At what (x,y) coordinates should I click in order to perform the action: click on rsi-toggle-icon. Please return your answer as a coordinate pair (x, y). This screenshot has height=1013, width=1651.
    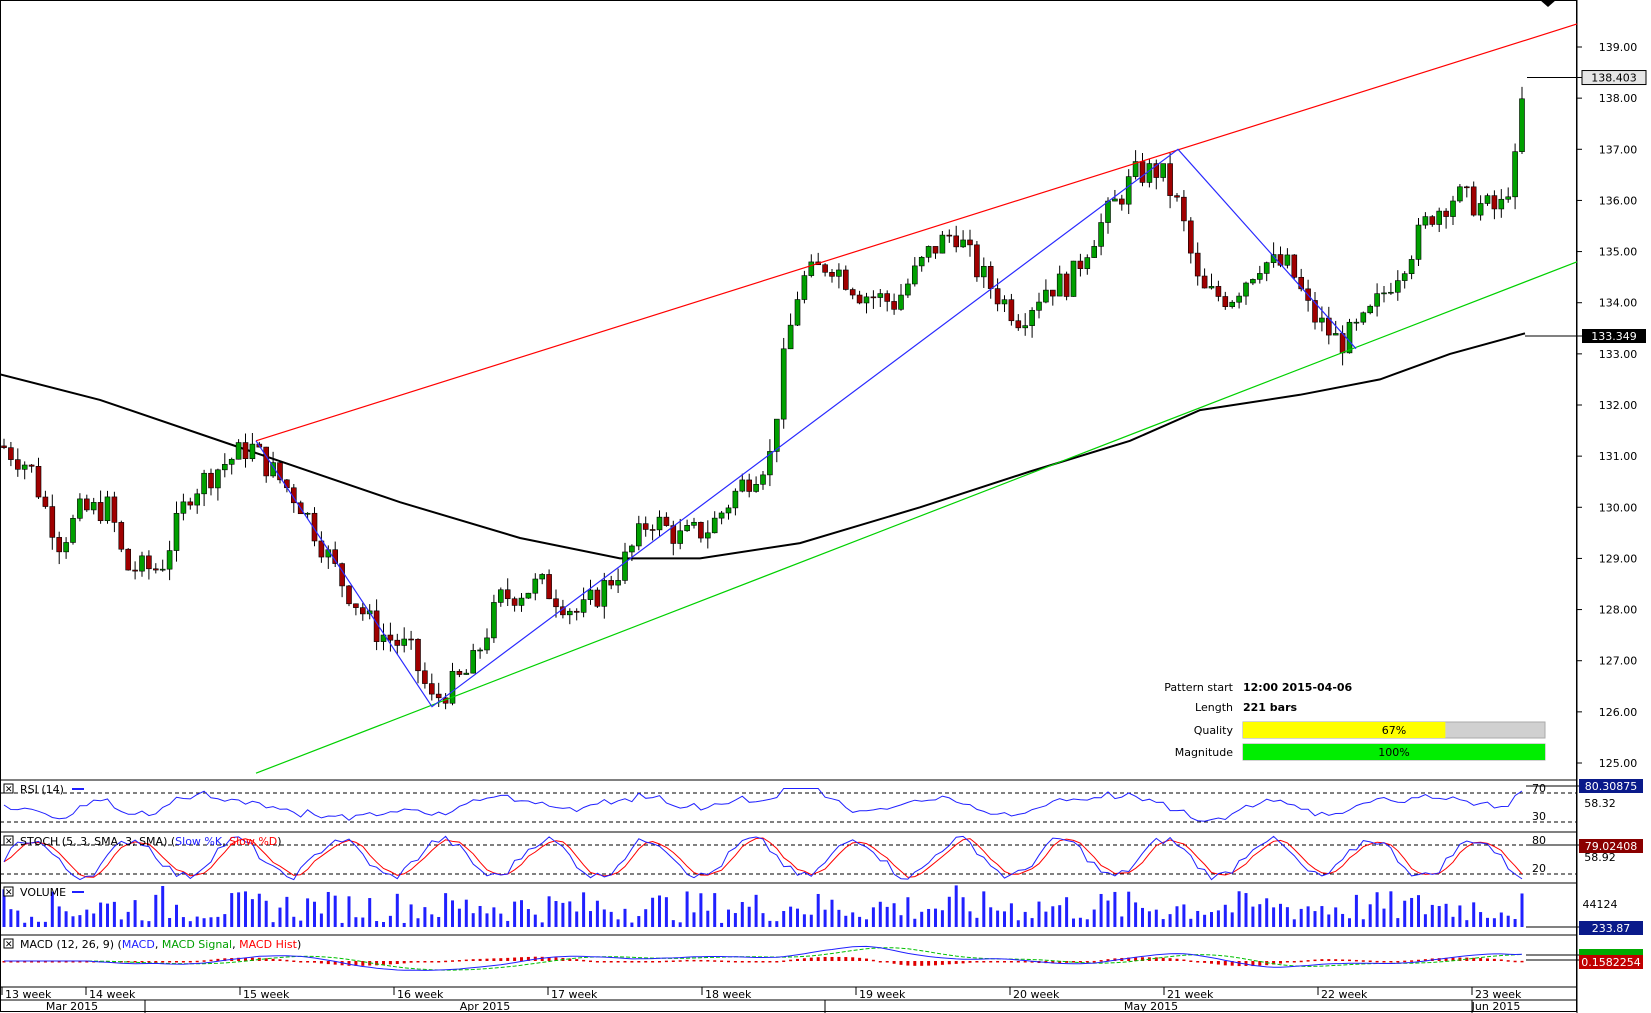
    Looking at the image, I should click on (8, 788).